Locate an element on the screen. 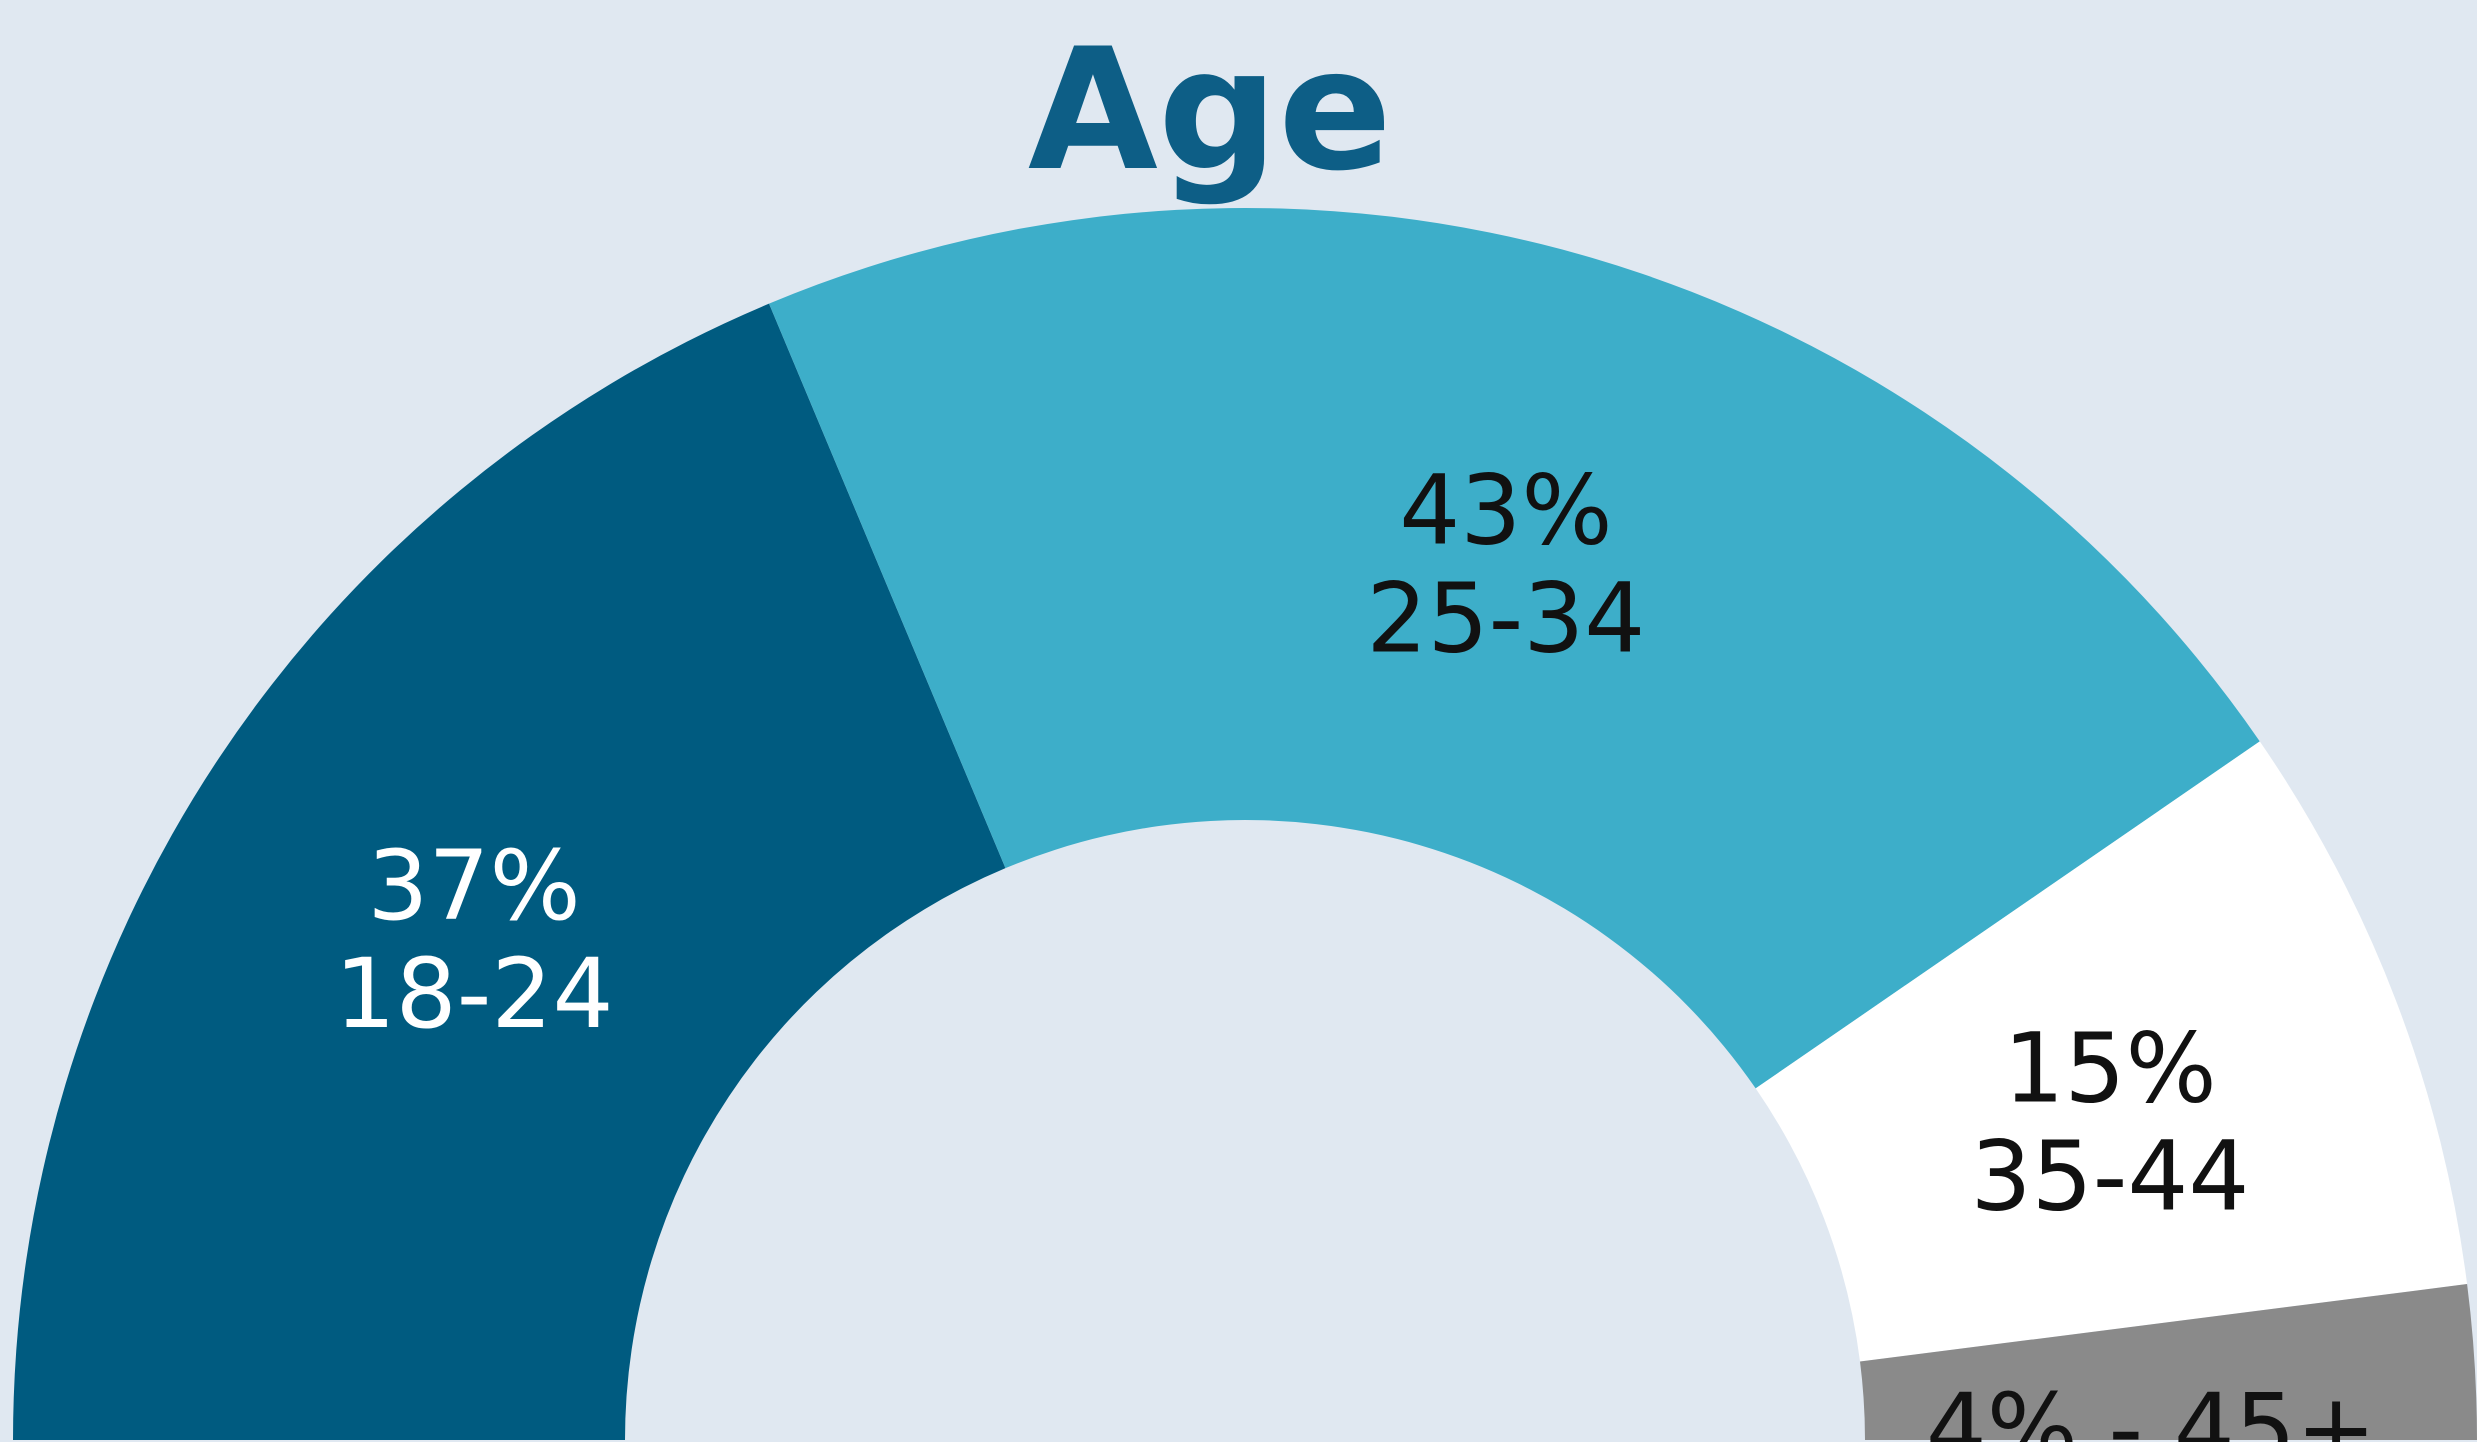 This screenshot has width=2477, height=1442. slice-label-pct-18-24: 37% is located at coordinates (473, 886).